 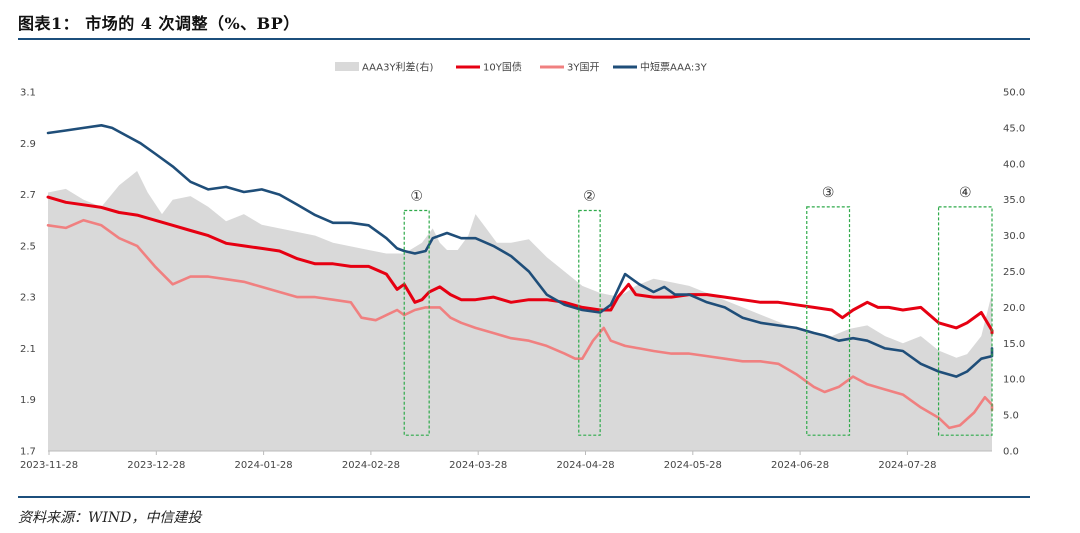 I want to click on legend-swatch-spread, so click(x=347, y=66).